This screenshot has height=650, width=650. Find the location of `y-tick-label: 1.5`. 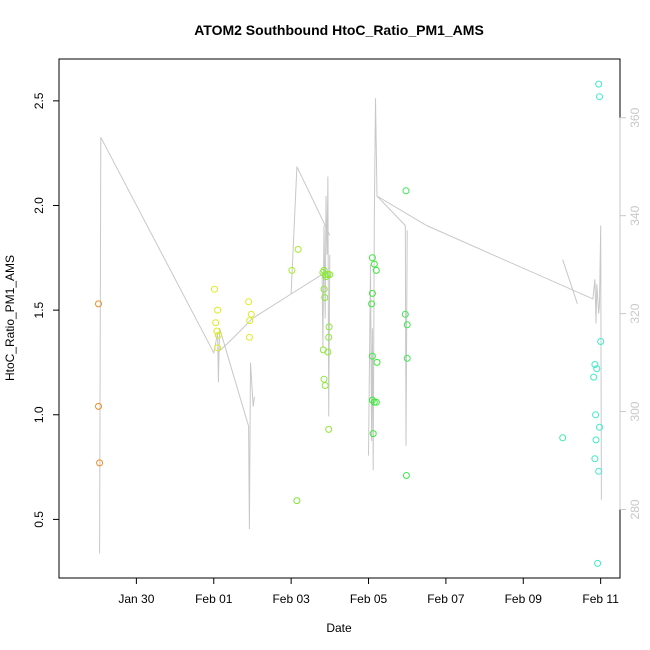

y-tick-label: 1.5 is located at coordinates (39, 309).